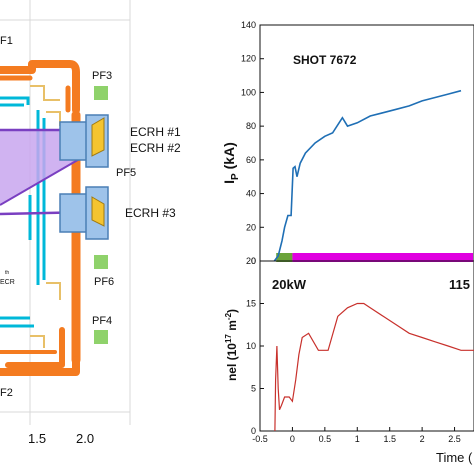 This screenshot has width=474, height=474. Describe the element at coordinates (150, 213) in the screenshot. I see `ecrh3-label: ECRH #3` at that location.